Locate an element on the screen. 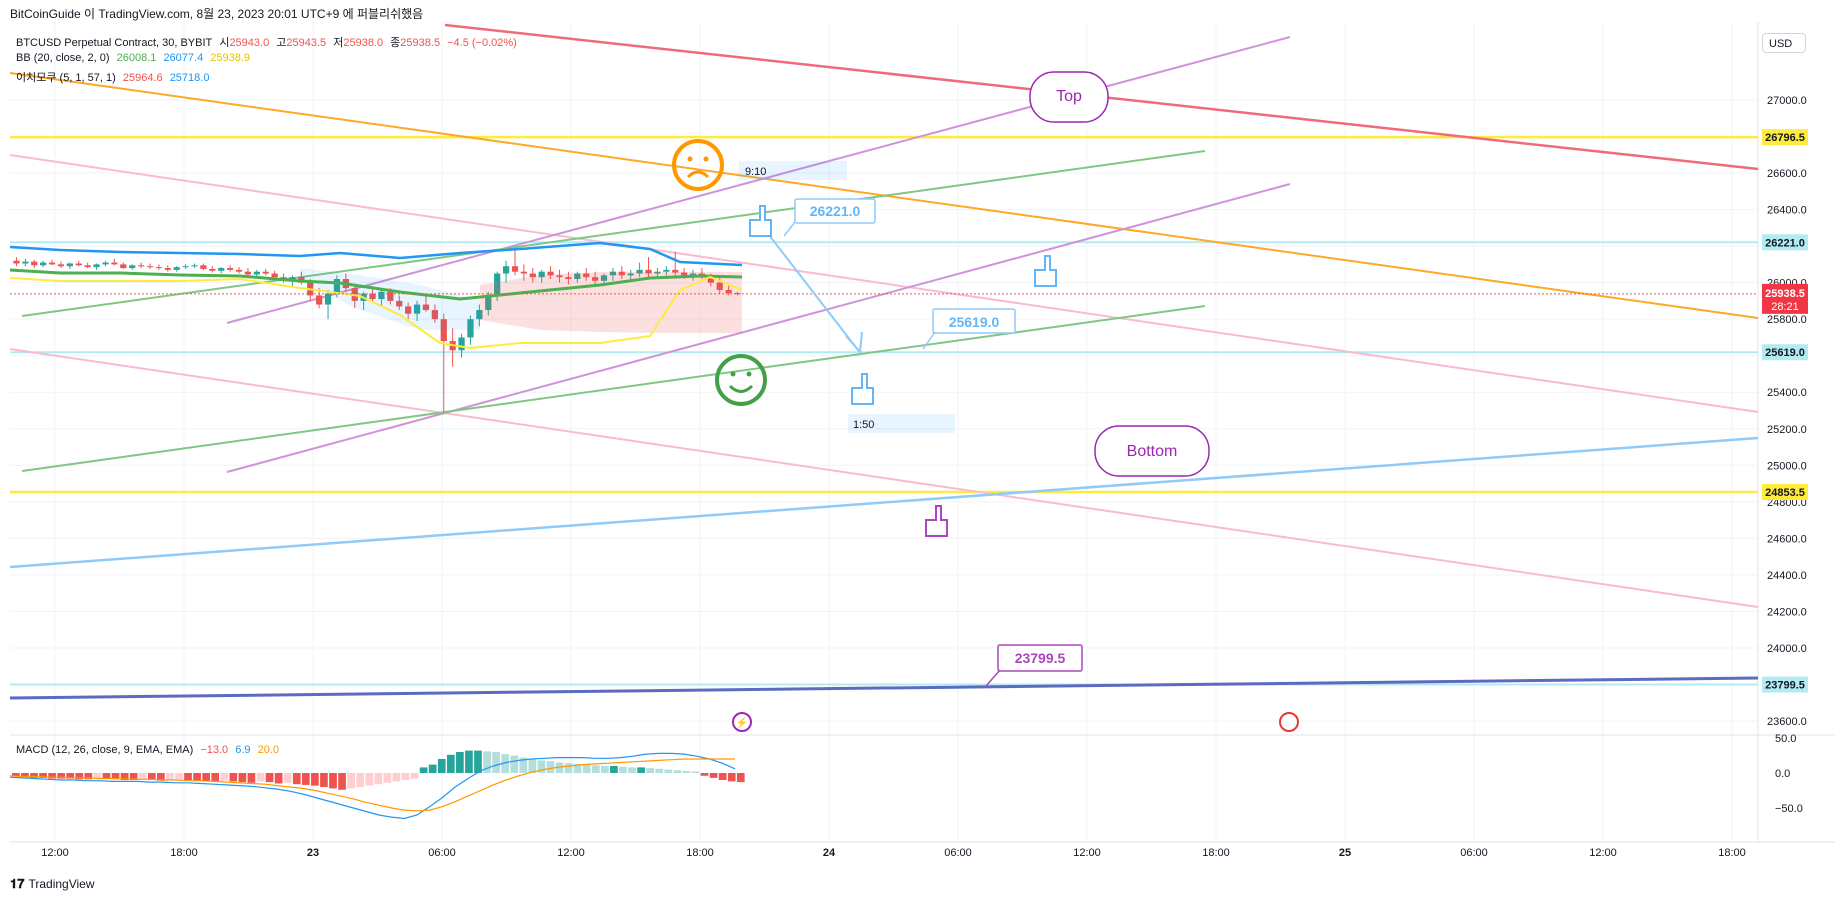 The width and height of the screenshot is (1835, 901). bottom-bubble is located at coordinates (1152, 451).